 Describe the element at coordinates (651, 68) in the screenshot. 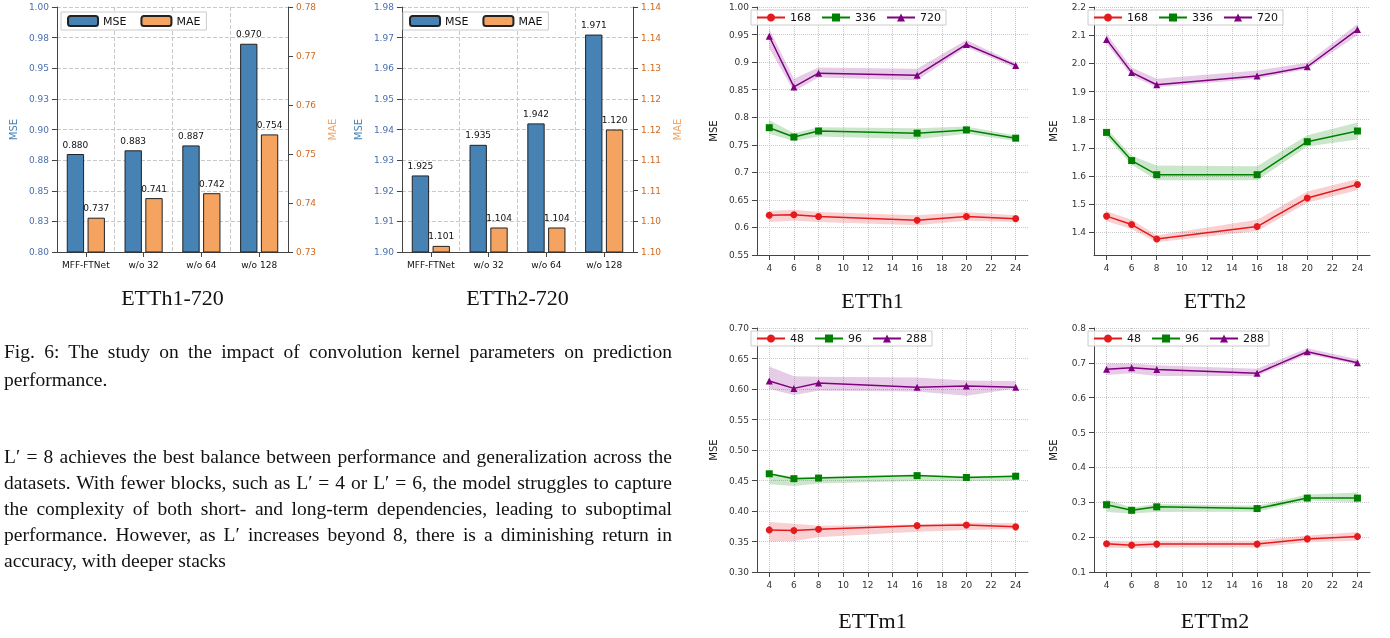

I see `y2-tick-label: 1.13` at that location.